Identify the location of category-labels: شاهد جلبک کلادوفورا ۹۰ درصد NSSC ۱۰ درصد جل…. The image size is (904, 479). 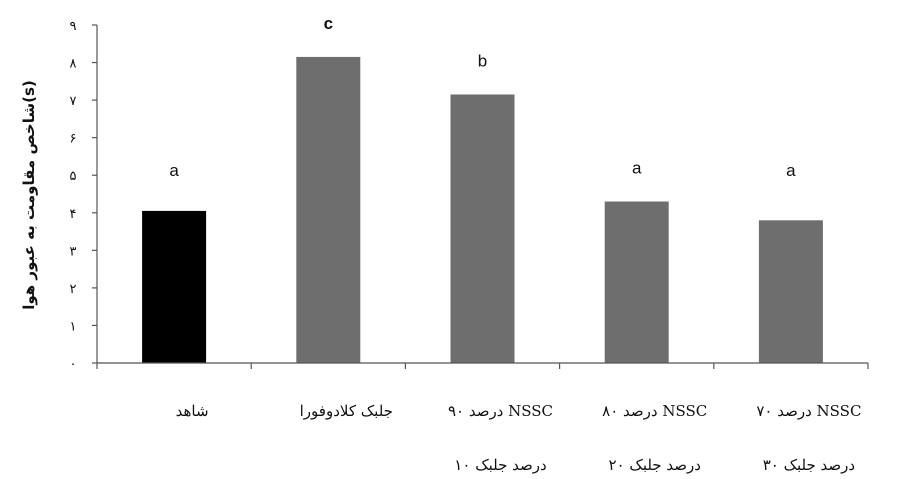
(519, 438).